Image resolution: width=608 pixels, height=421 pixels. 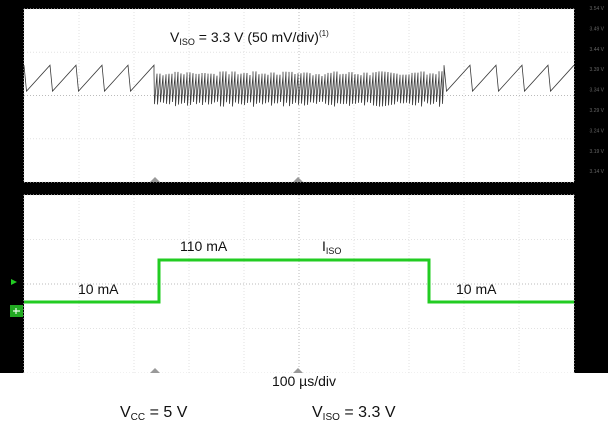 I want to click on channel-ground-glyph, so click(x=16, y=311).